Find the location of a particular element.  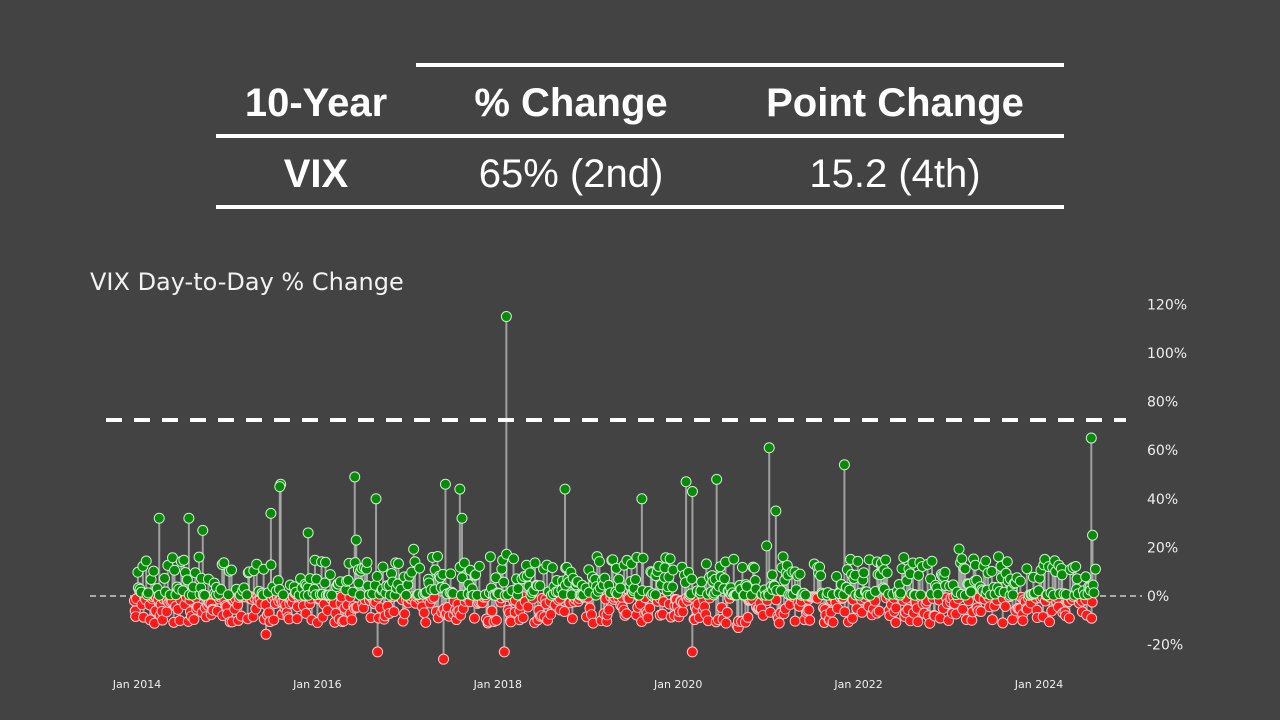

y-tick-label: 0% is located at coordinates (1158, 597).